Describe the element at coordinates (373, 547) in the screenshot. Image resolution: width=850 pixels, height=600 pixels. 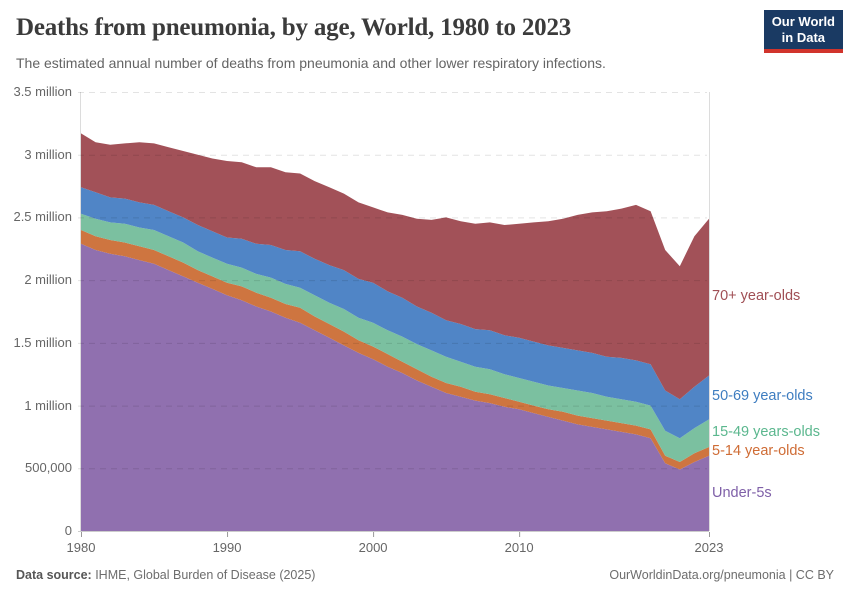
I see `x-tick-label: 2000` at that location.